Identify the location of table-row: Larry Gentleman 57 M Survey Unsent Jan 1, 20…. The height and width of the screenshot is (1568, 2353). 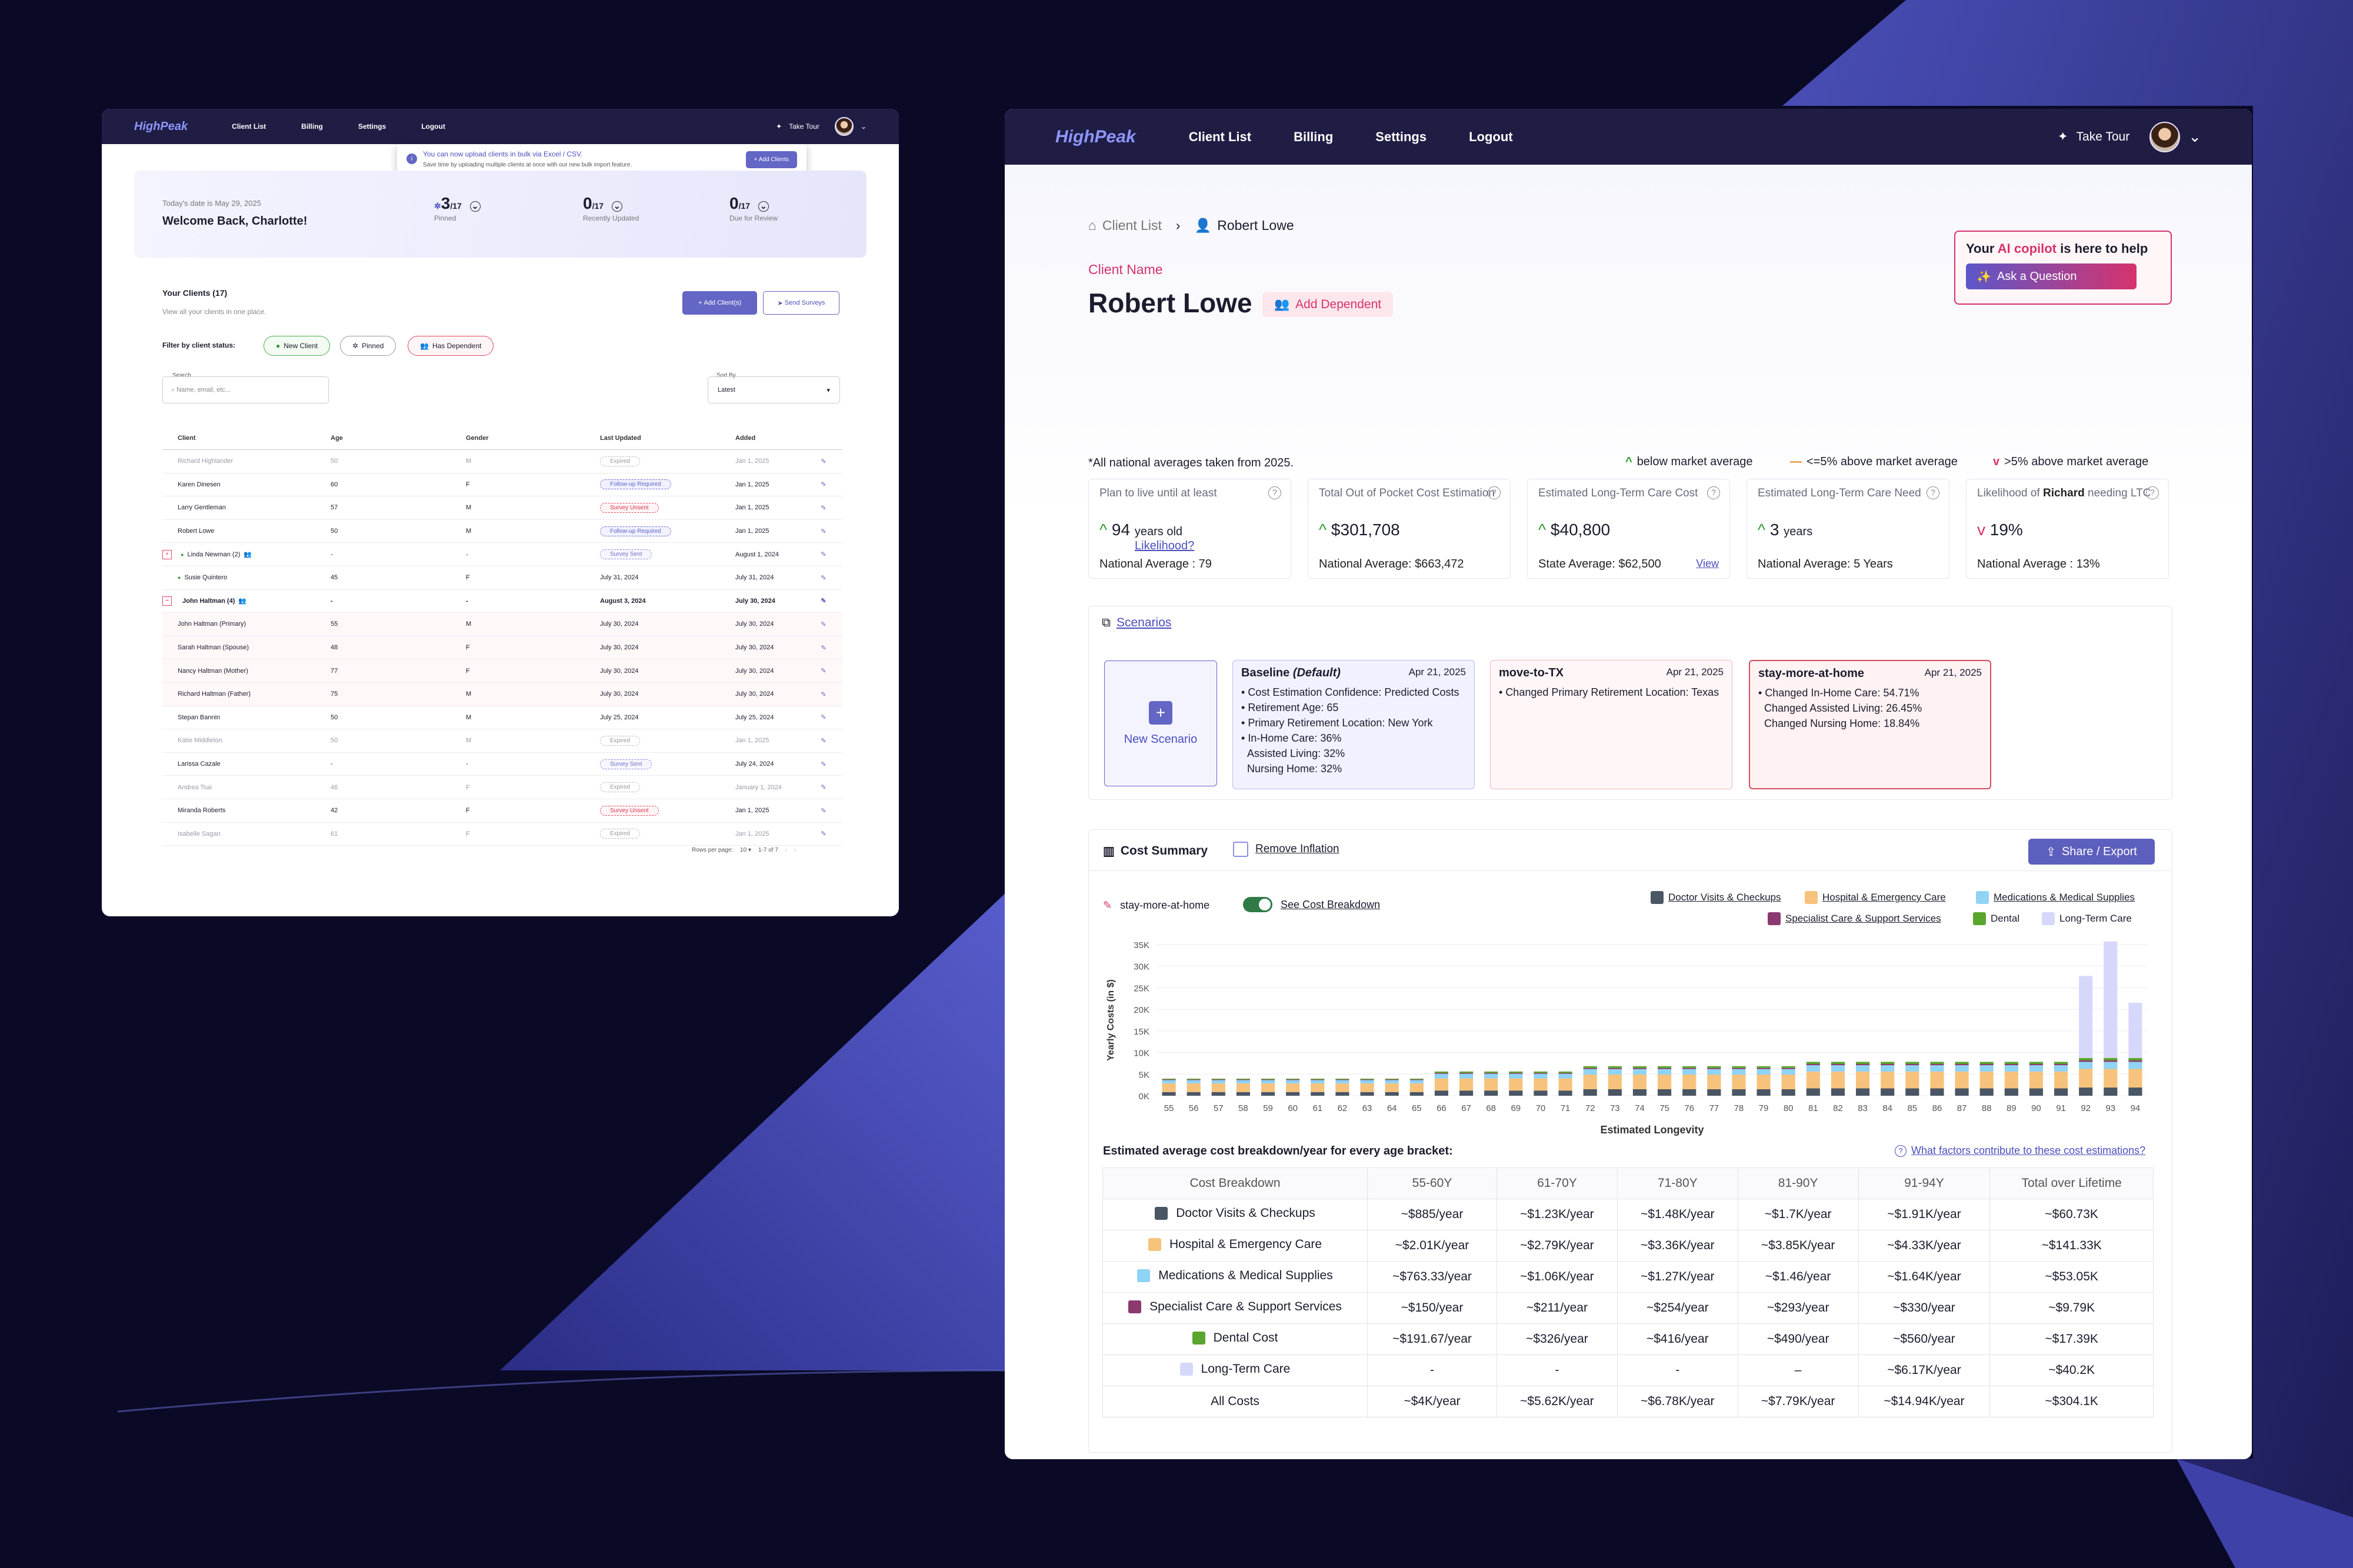
(502, 508).